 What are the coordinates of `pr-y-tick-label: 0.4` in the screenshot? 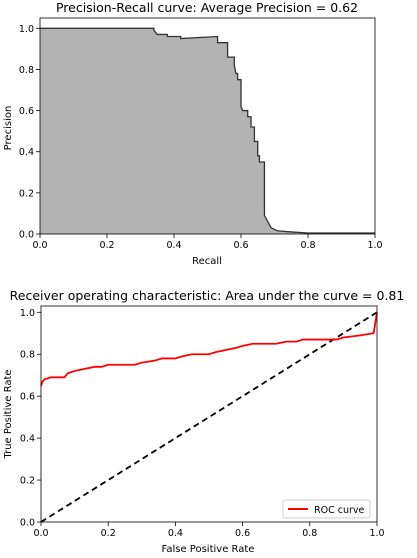 It's located at (26, 152).